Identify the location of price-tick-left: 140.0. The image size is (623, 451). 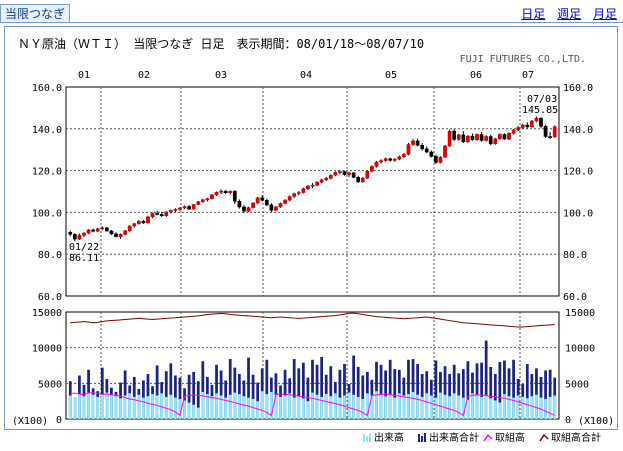
(47, 130).